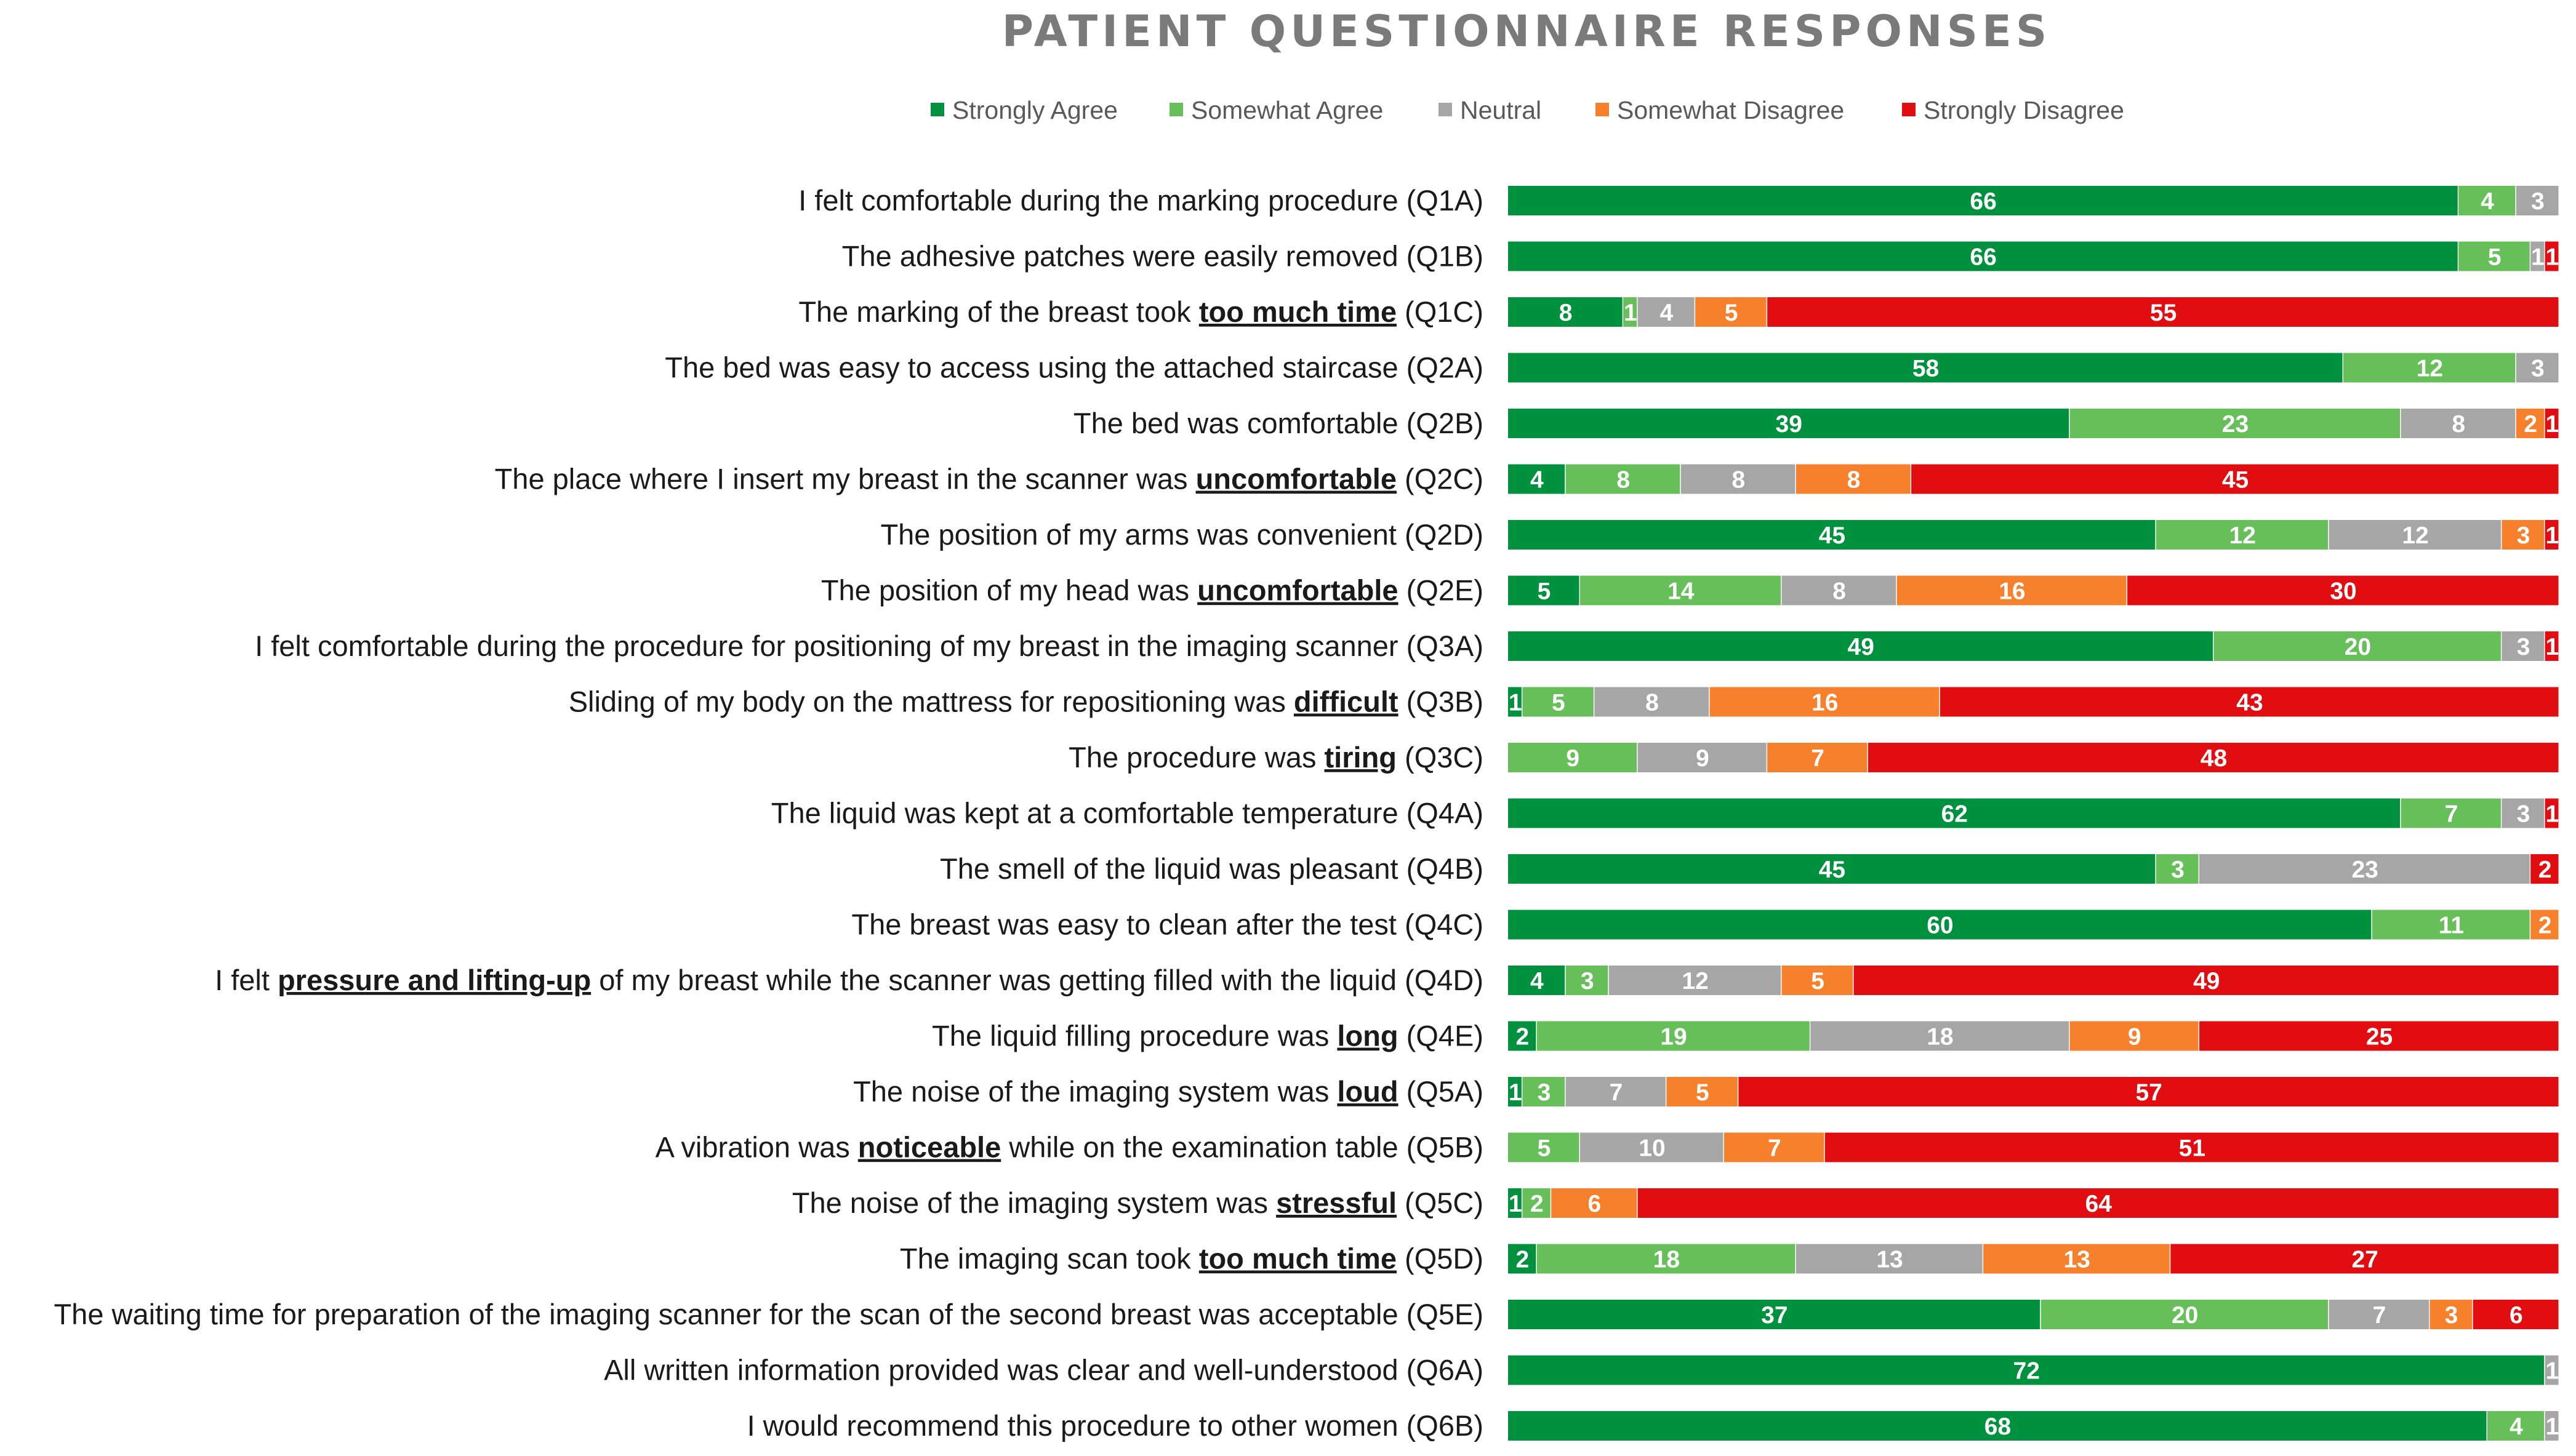 The height and width of the screenshot is (1456, 2576). I want to click on data-label: 25, so click(2379, 1037).